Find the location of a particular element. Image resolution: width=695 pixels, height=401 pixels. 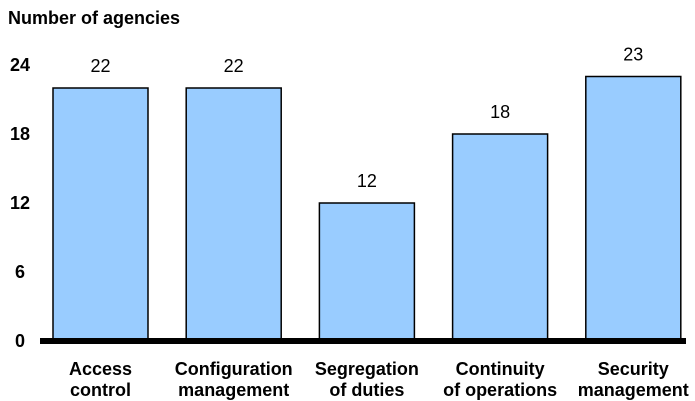

y-tick-label: 6 is located at coordinates (20, 272).